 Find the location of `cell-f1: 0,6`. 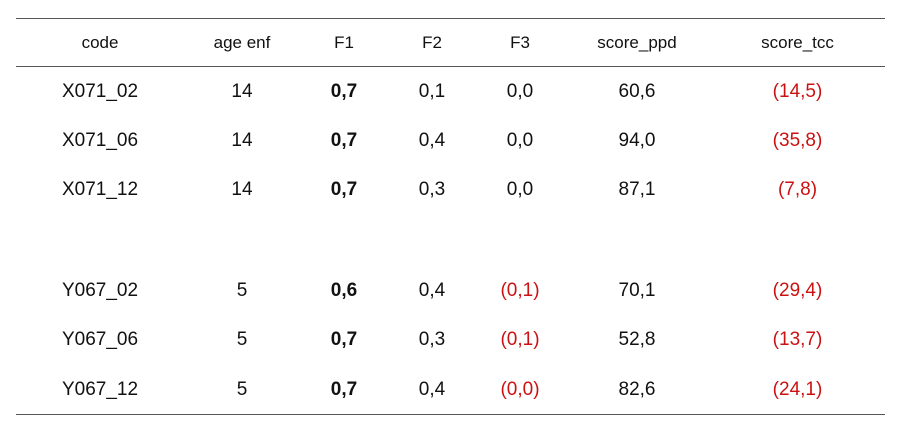

cell-f1: 0,6 is located at coordinates (344, 290).